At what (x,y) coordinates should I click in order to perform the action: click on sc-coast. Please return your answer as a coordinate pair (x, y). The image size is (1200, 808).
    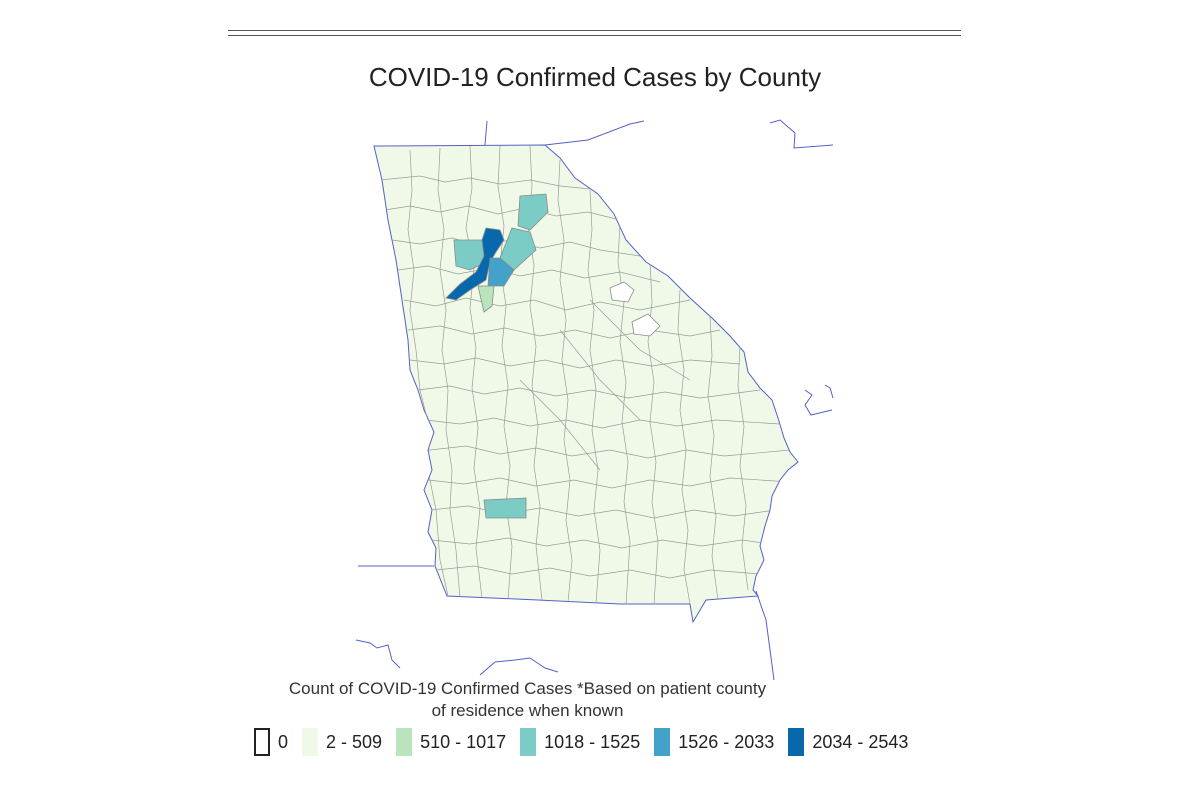
    Looking at the image, I should click on (801, 134).